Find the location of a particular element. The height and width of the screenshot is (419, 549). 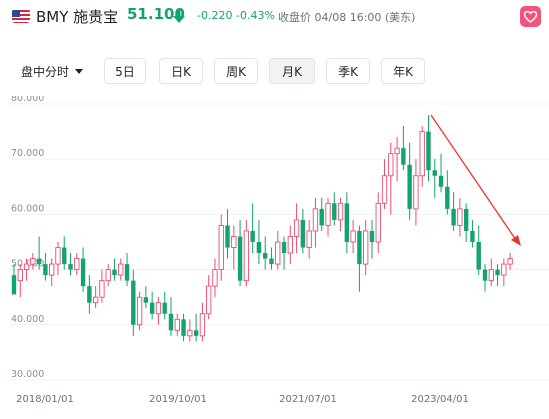

close-time-info: 收盘价 04/08 16:00 (美东) is located at coordinates (347, 17).